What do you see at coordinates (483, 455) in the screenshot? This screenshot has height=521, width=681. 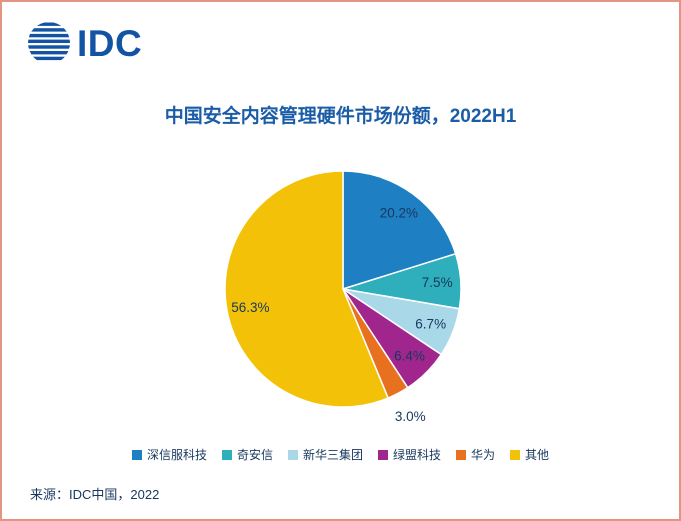 I see `legend-label: 华为` at bounding box center [483, 455].